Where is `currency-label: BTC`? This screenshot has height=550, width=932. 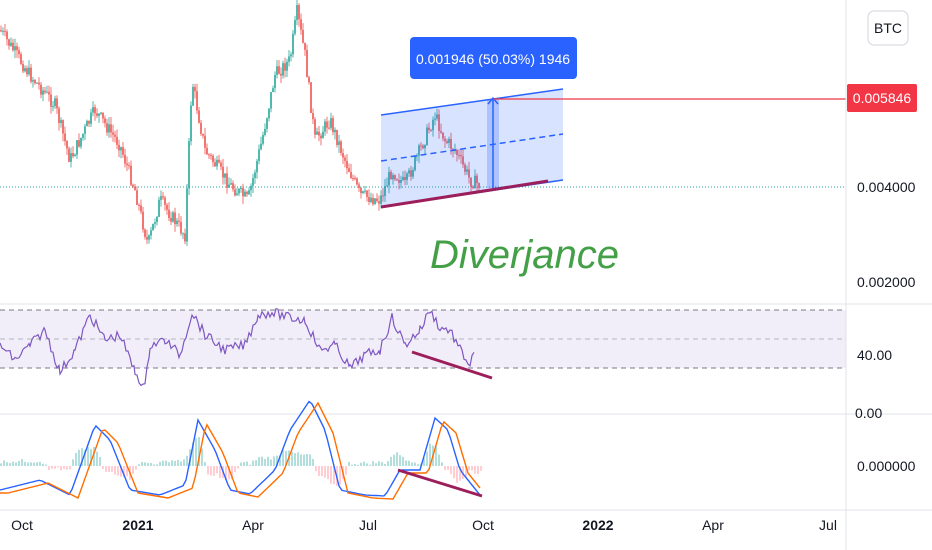
currency-label: BTC is located at coordinates (888, 28).